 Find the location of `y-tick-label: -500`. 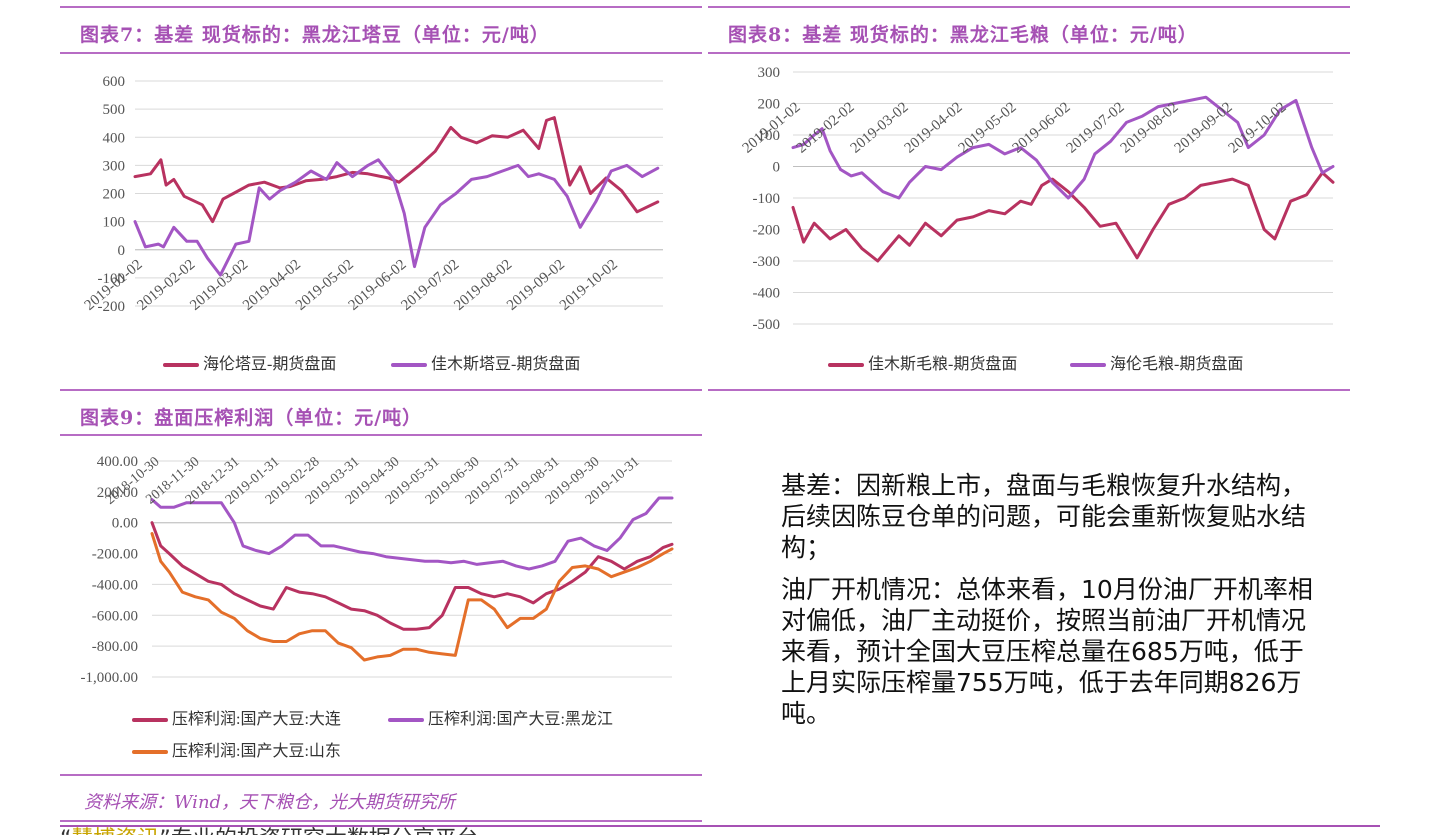

y-tick-label: -500 is located at coordinates (767, 325).